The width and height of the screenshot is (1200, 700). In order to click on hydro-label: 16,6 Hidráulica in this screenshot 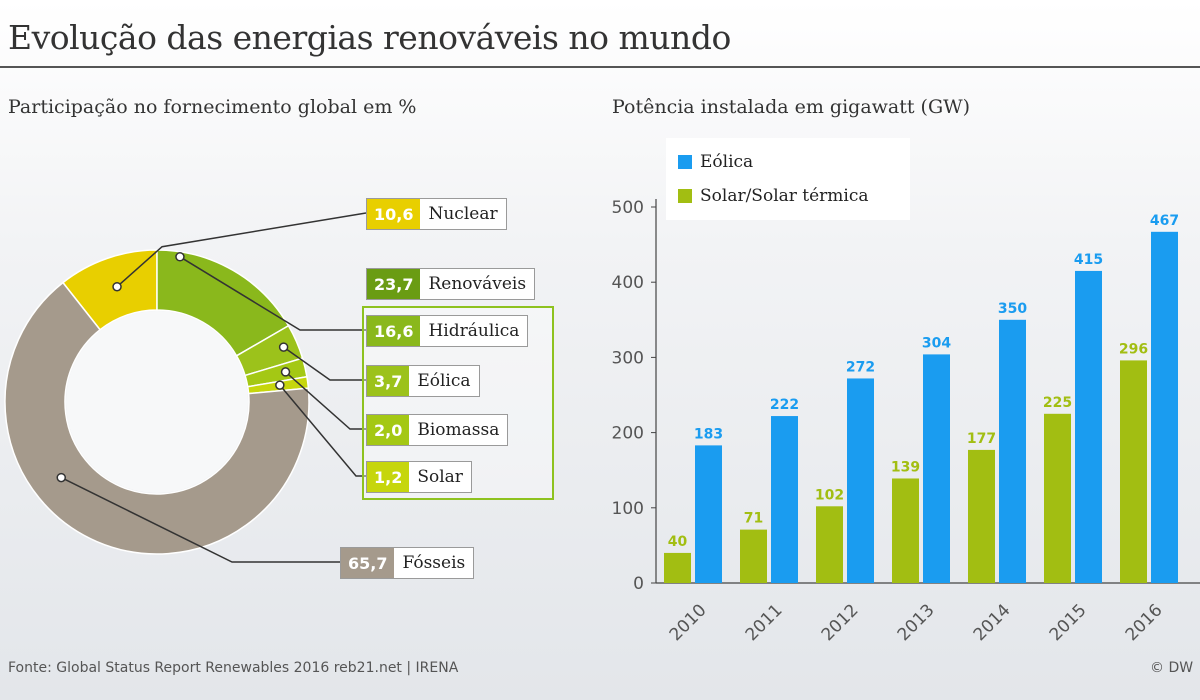, I will do `click(447, 331)`.